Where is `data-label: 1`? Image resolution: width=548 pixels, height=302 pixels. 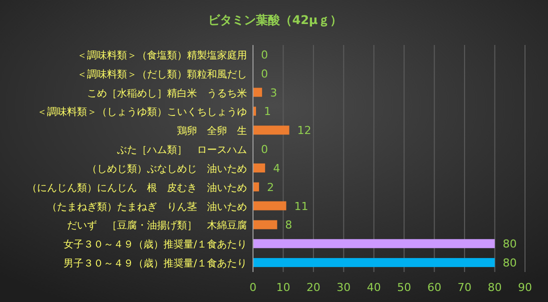
data-label: 1 is located at coordinates (268, 111).